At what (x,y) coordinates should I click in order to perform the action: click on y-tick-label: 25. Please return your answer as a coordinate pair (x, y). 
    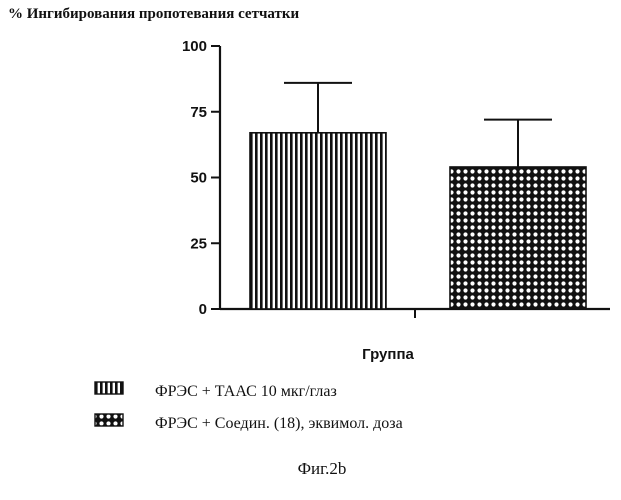
    Looking at the image, I should click on (198, 243).